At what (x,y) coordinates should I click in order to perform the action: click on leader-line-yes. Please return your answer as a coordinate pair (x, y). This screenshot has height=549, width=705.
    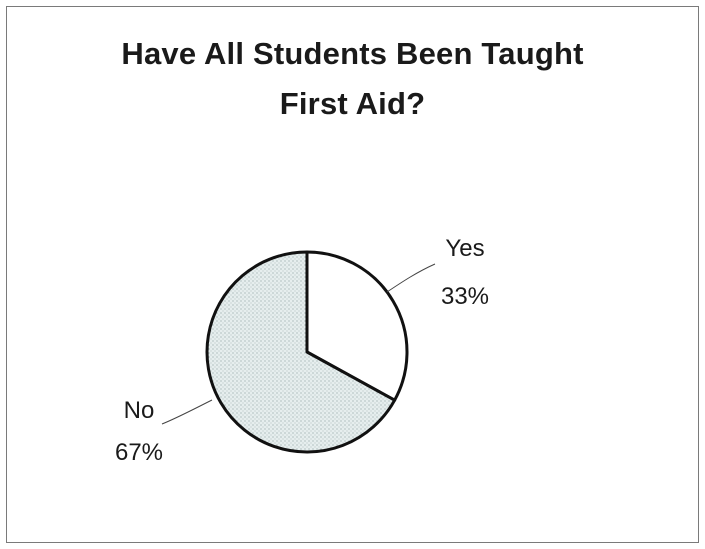
    Looking at the image, I should click on (411, 278).